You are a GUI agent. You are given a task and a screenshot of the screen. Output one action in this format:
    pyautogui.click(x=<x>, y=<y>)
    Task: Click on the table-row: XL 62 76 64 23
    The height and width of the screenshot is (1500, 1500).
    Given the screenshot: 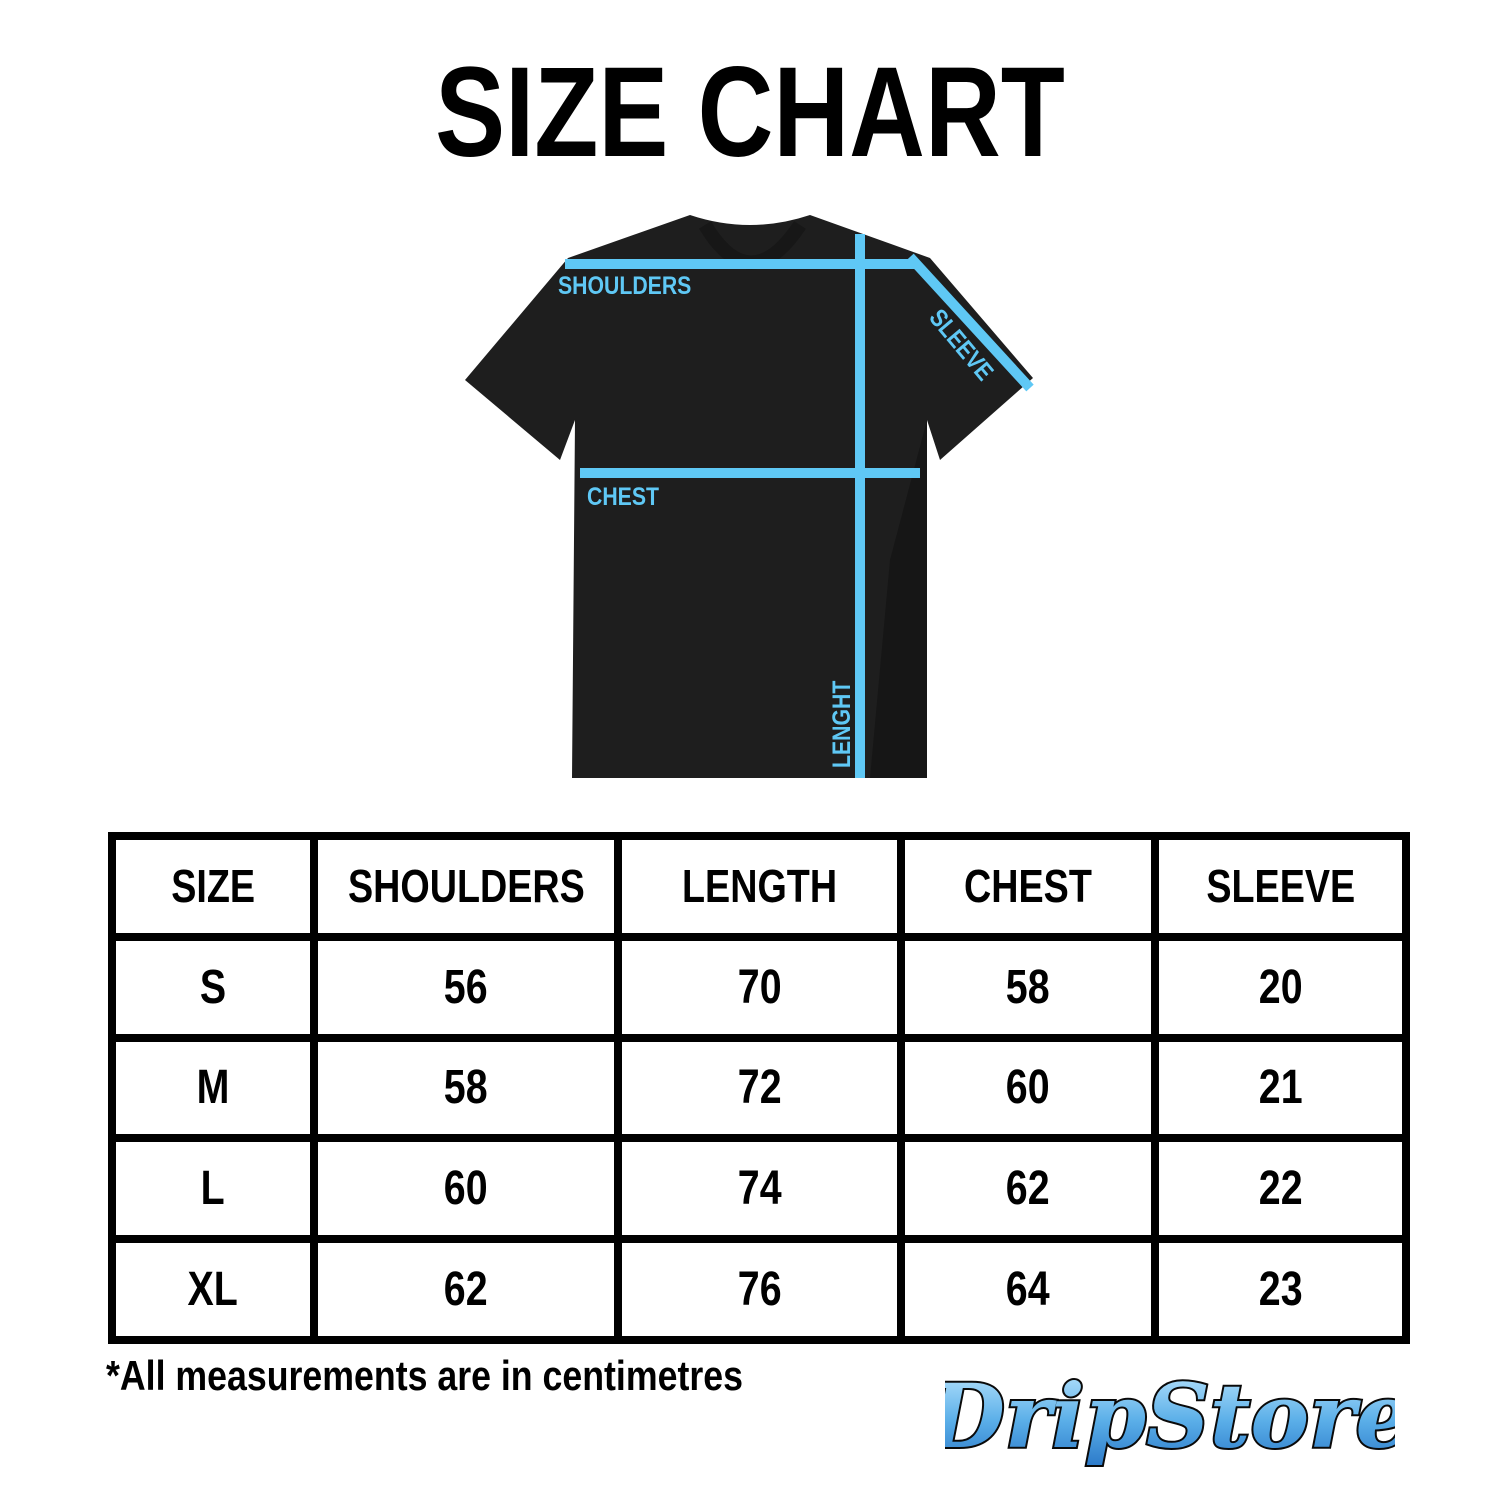 What is the action you would take?
    pyautogui.click(x=759, y=1289)
    